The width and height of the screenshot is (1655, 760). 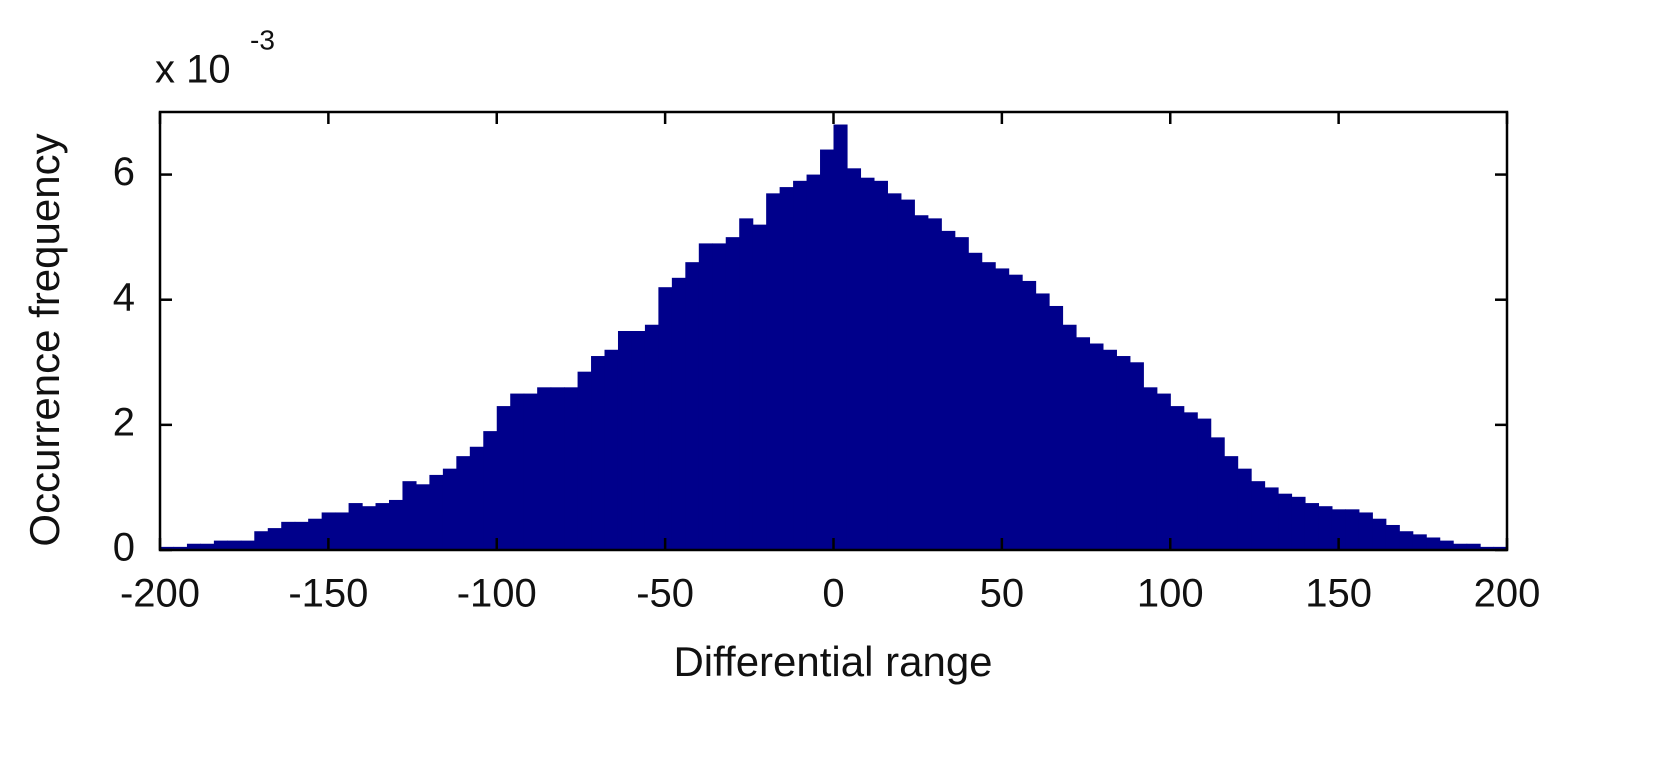 I want to click on y-tick-label: 2, so click(x=124, y=422).